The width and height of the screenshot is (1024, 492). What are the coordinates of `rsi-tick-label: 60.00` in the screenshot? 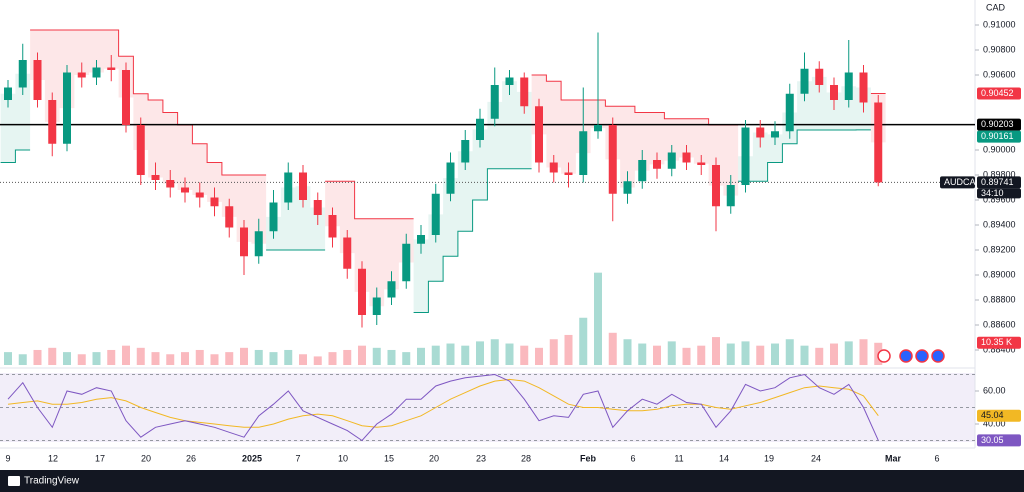 It's located at (994, 390).